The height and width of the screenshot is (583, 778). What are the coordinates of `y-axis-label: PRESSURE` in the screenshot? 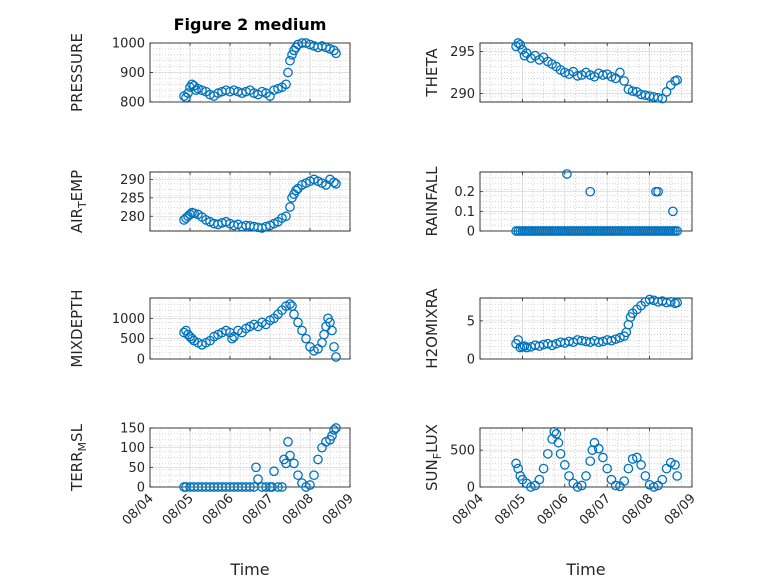 It's located at (77, 72).